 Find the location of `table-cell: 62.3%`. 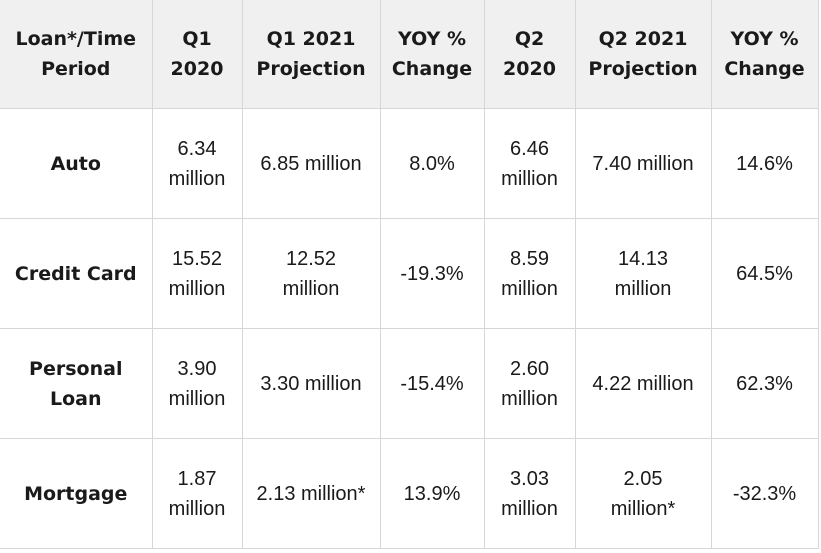

table-cell: 62.3% is located at coordinates (764, 383).